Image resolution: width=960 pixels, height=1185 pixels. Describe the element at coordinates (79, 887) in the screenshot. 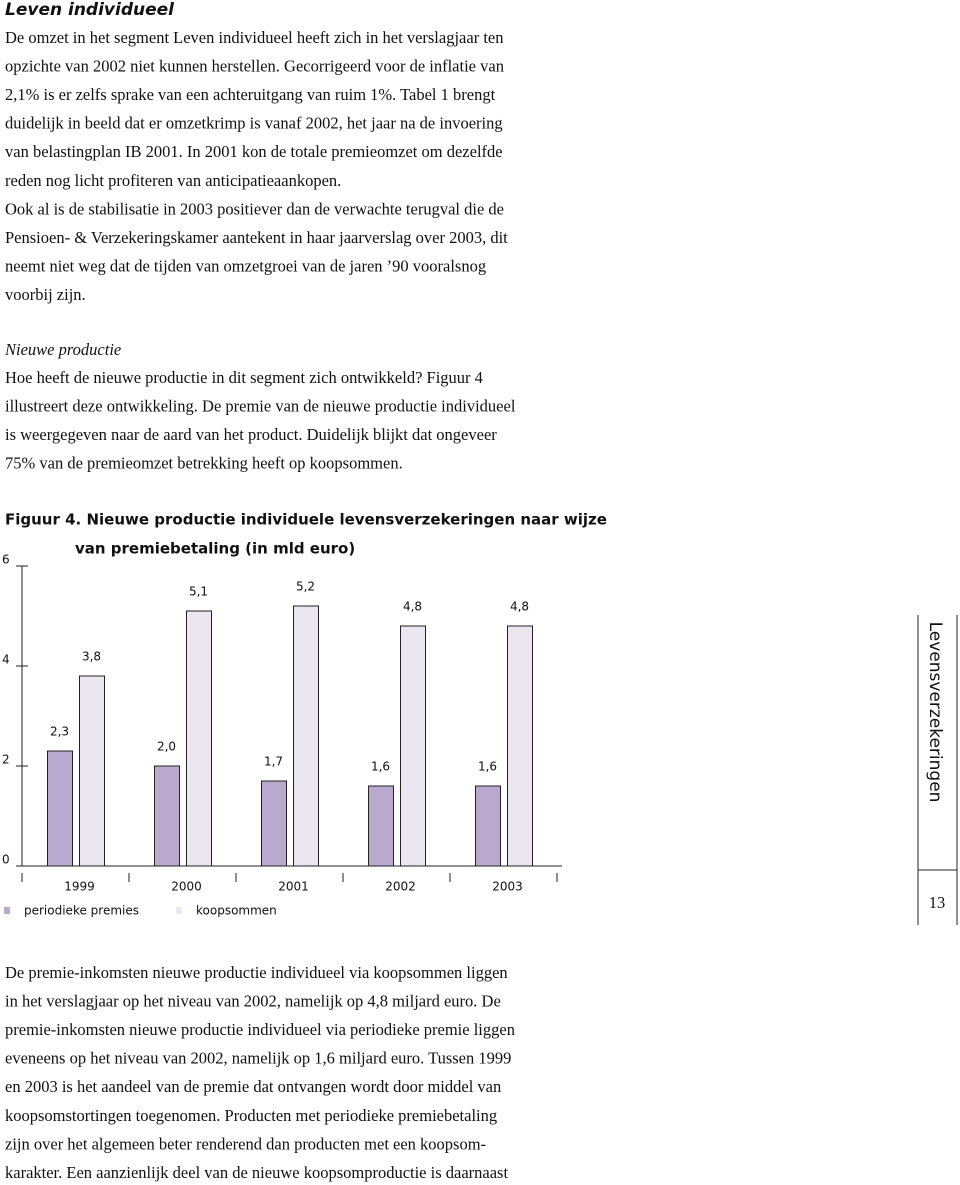

I see `x-tick-label: 1999` at that location.